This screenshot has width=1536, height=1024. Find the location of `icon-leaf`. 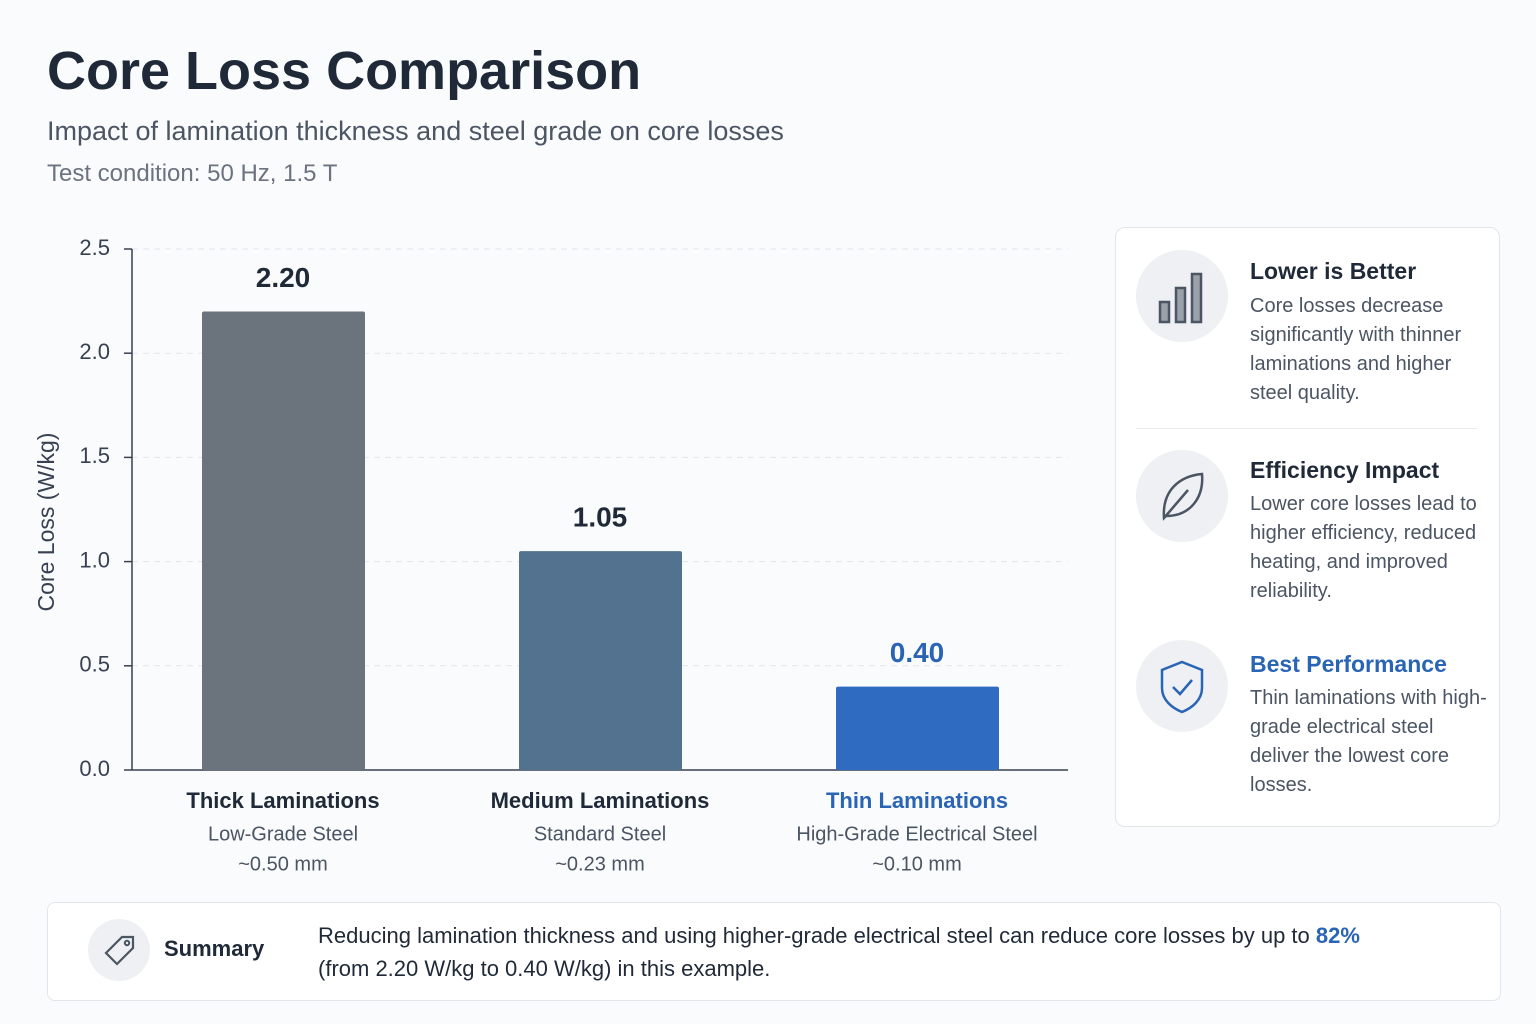

icon-leaf is located at coordinates (1182, 496).